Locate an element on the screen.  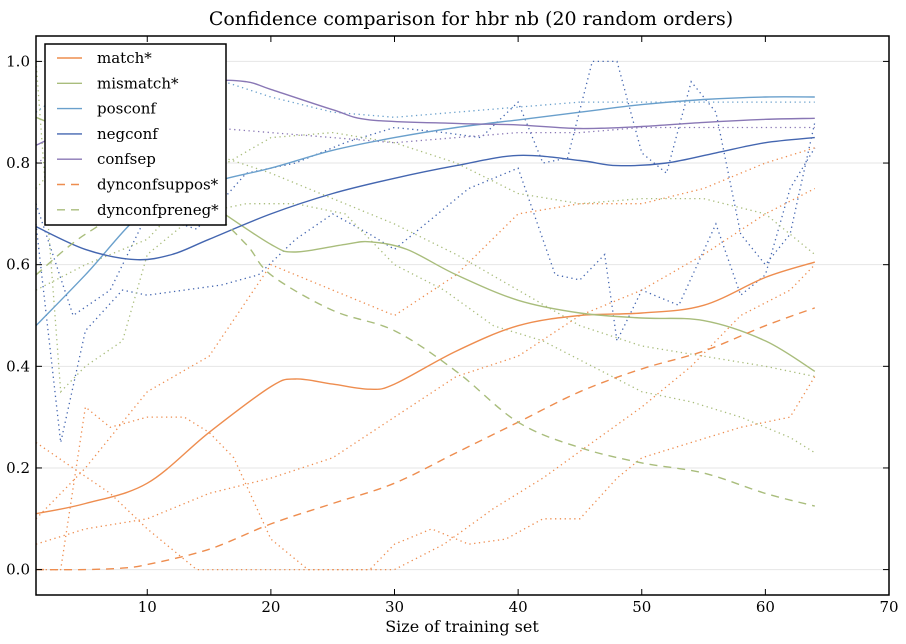
x-tick-label: 10 is located at coordinates (147, 607).